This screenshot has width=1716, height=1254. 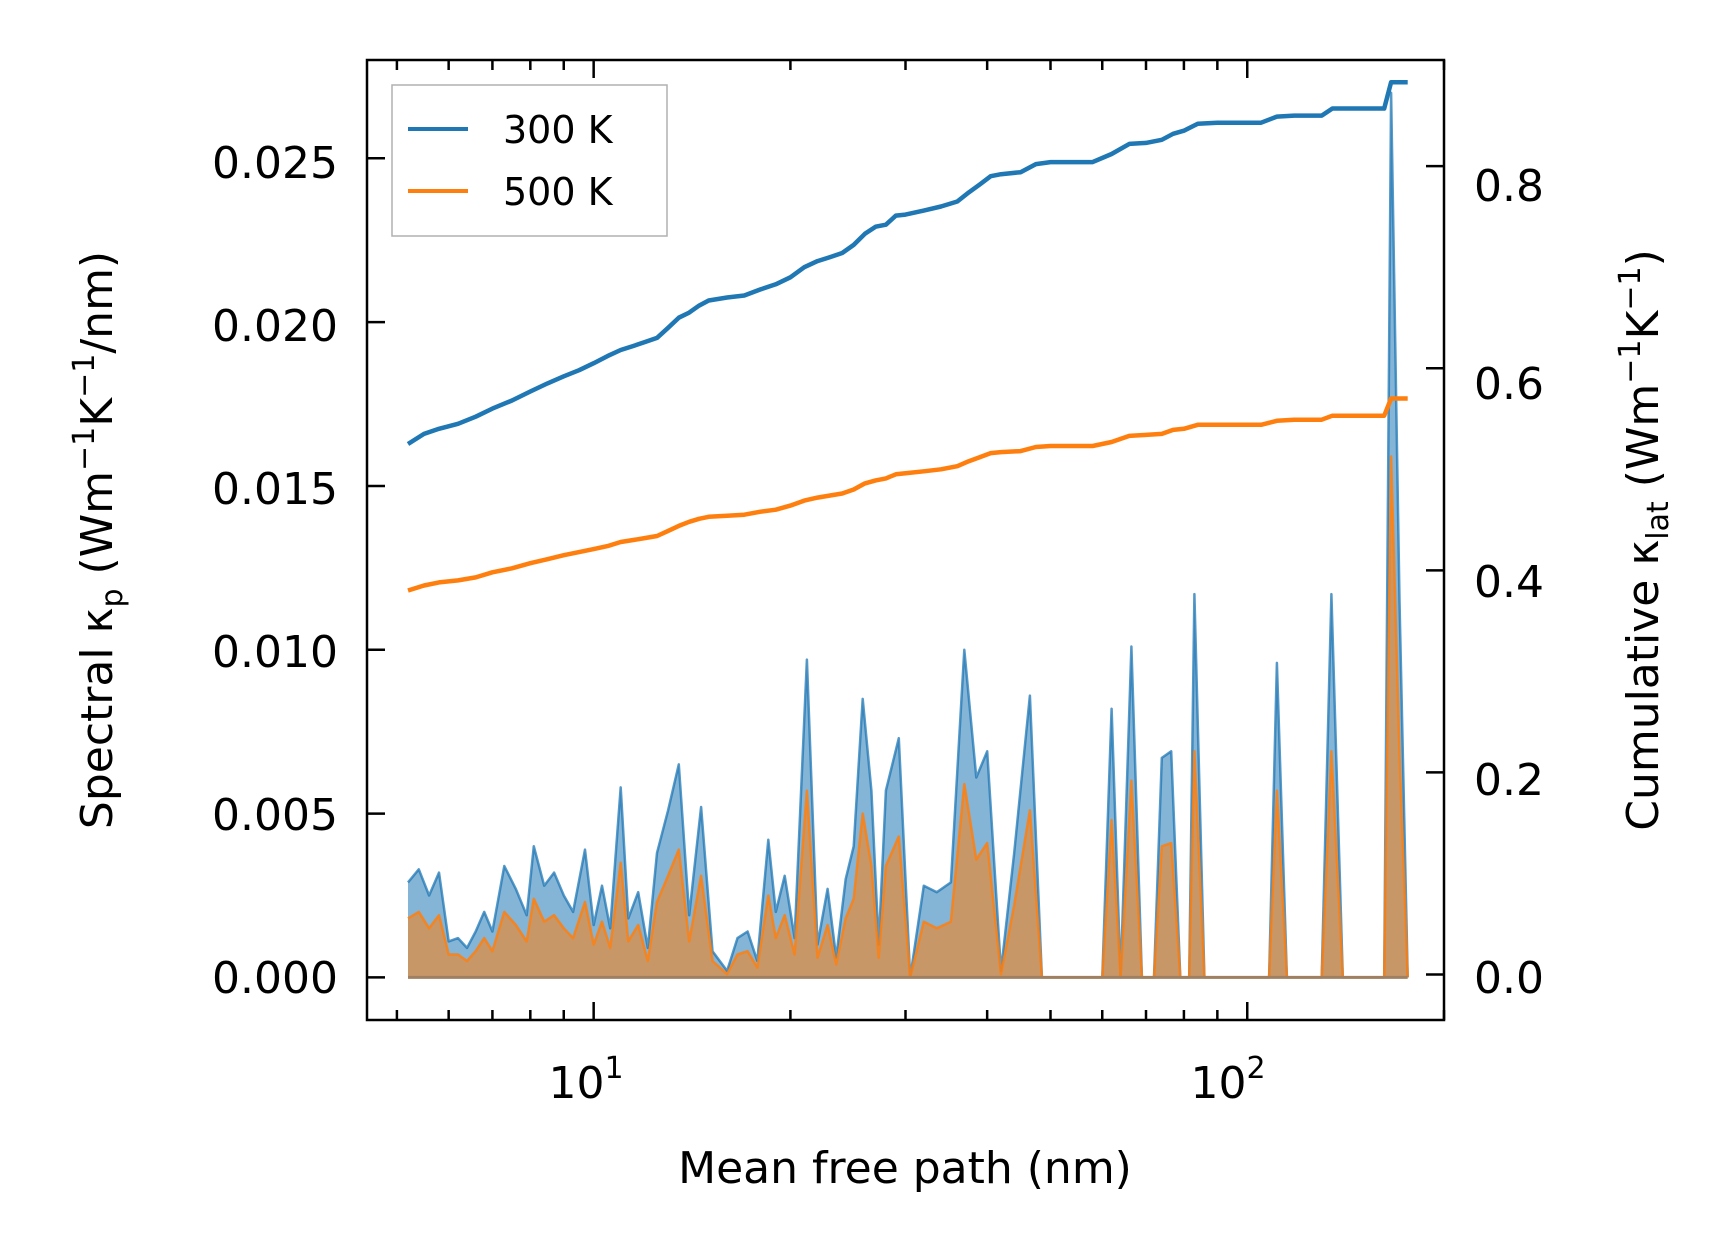 What do you see at coordinates (1509, 978) in the screenshot?
I see `right-tick-label-0: 0.0` at bounding box center [1509, 978].